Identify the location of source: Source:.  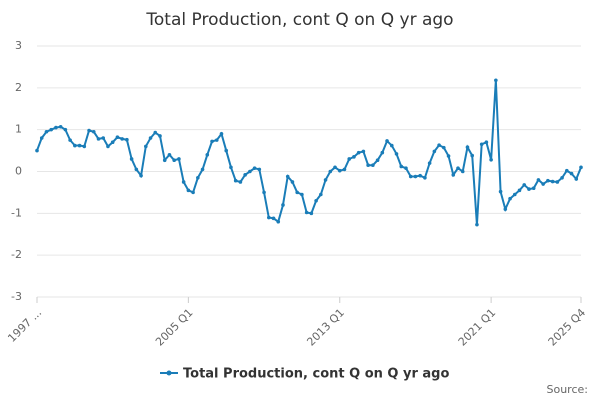
(568, 389).